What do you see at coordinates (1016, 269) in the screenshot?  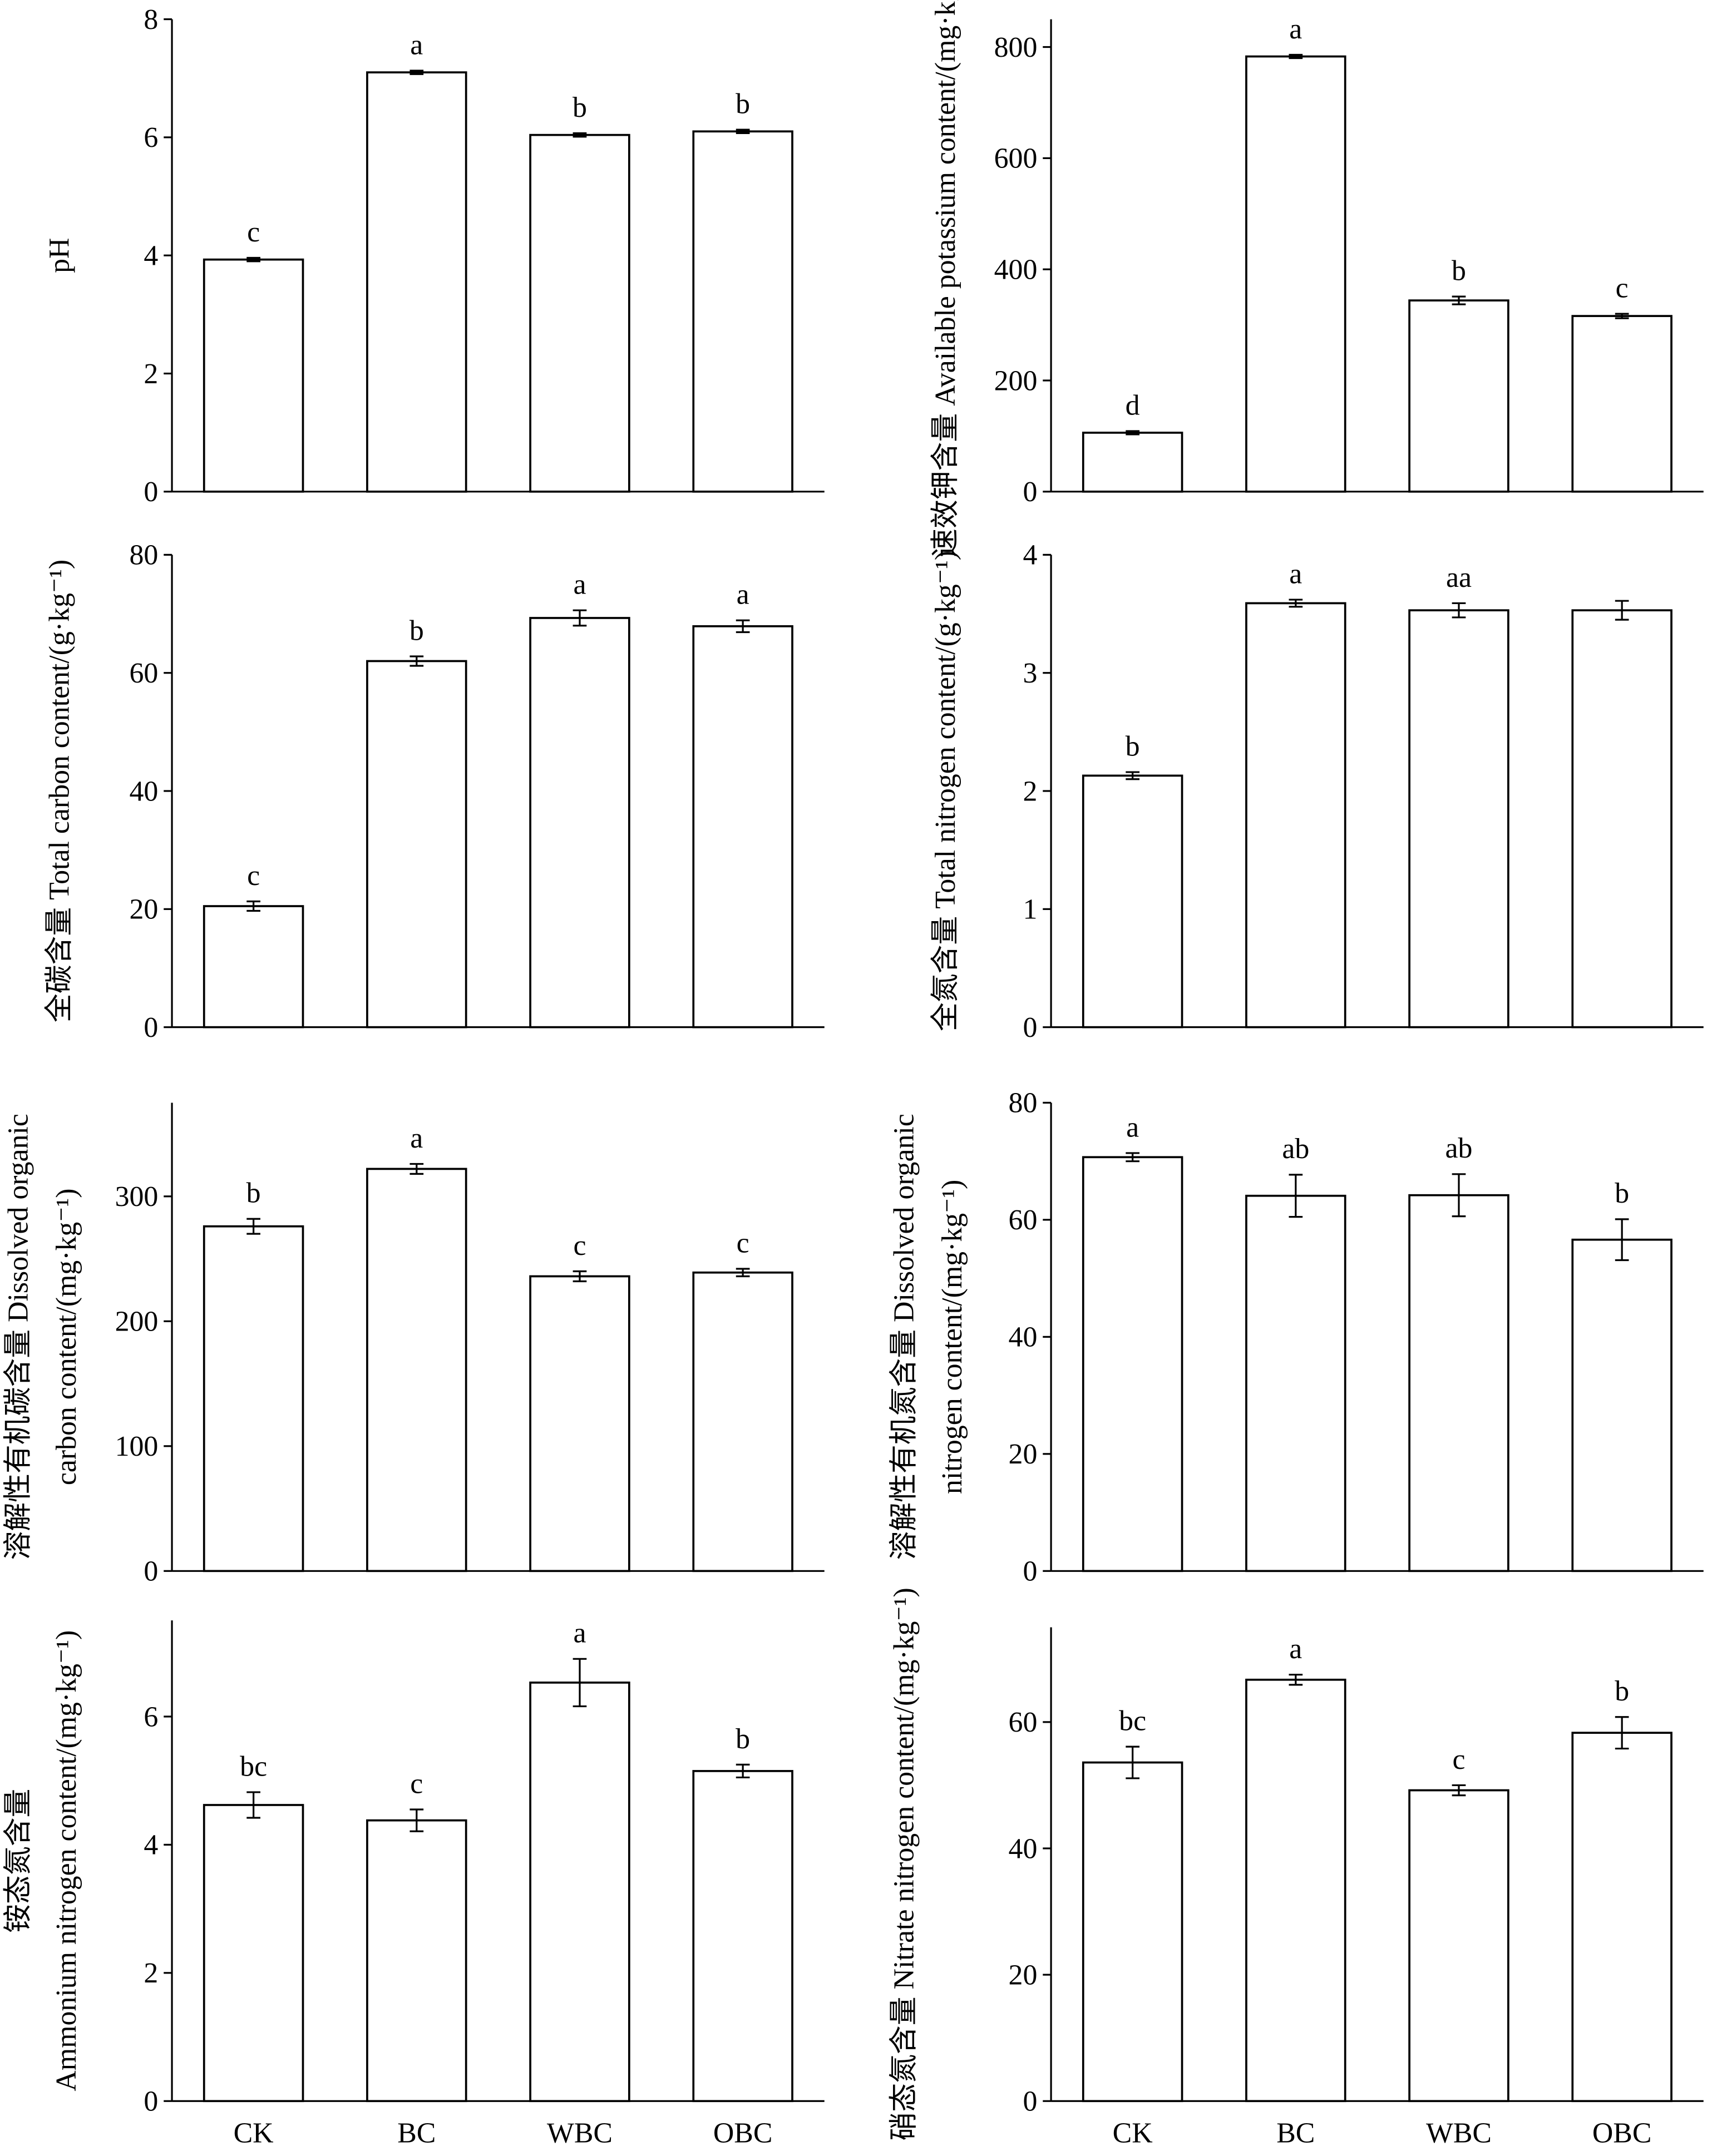 I see `y-tick-label: 400` at bounding box center [1016, 269].